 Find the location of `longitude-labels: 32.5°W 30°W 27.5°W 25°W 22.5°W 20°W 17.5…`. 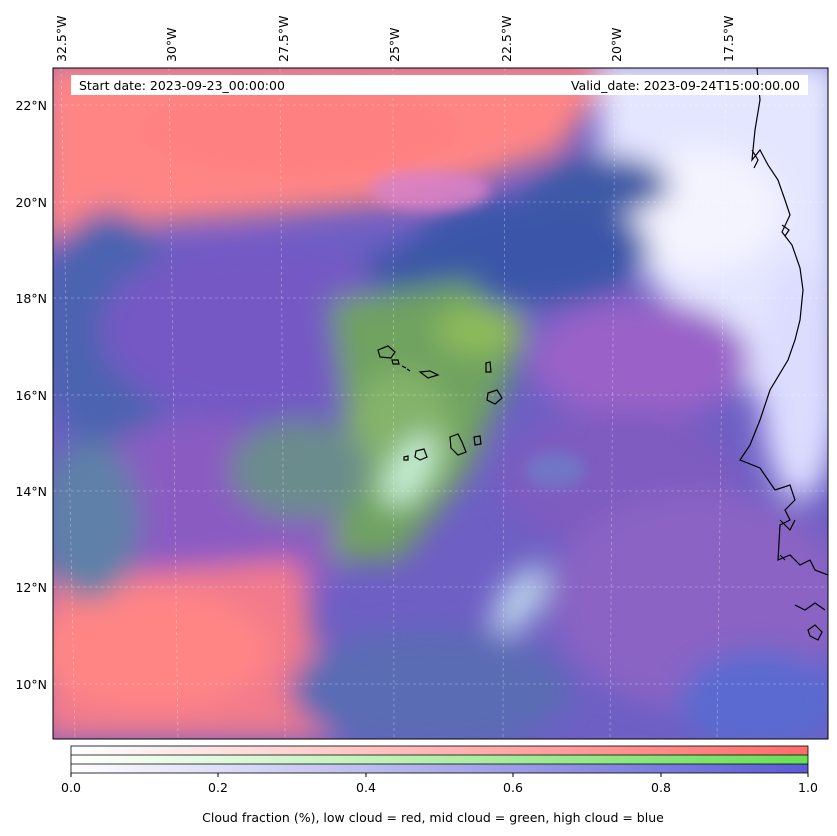

longitude-labels: 32.5°W 30°W 27.5°W 25°W 22.5°W 20°W 17.5… is located at coordinates (395, 39).